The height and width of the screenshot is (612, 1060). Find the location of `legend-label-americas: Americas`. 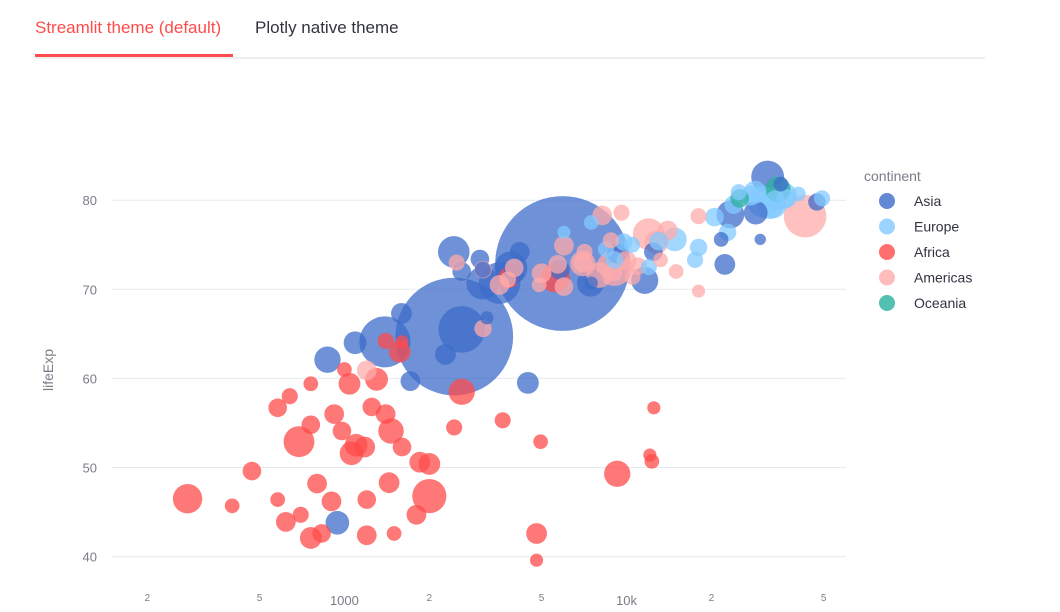

legend-label-americas: Americas is located at coordinates (943, 278).